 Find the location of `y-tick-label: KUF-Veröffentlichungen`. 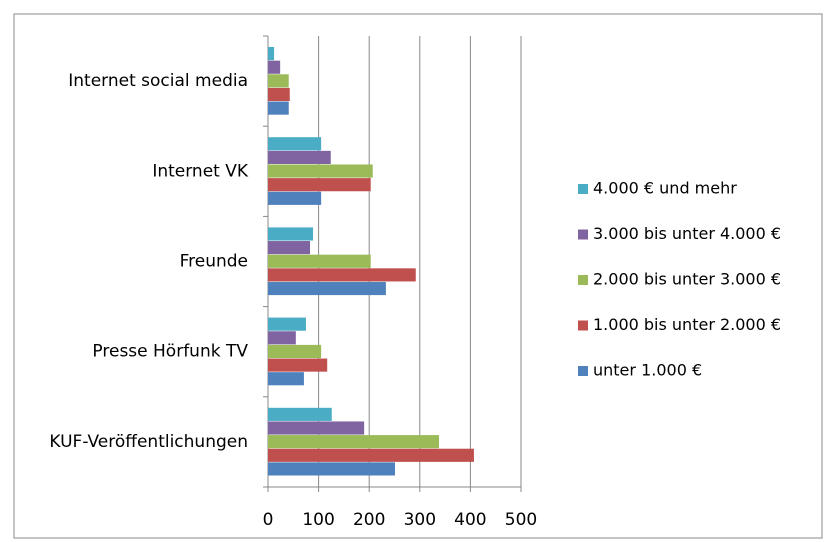

y-tick-label: KUF-Veröffentlichungen is located at coordinates (148, 442).